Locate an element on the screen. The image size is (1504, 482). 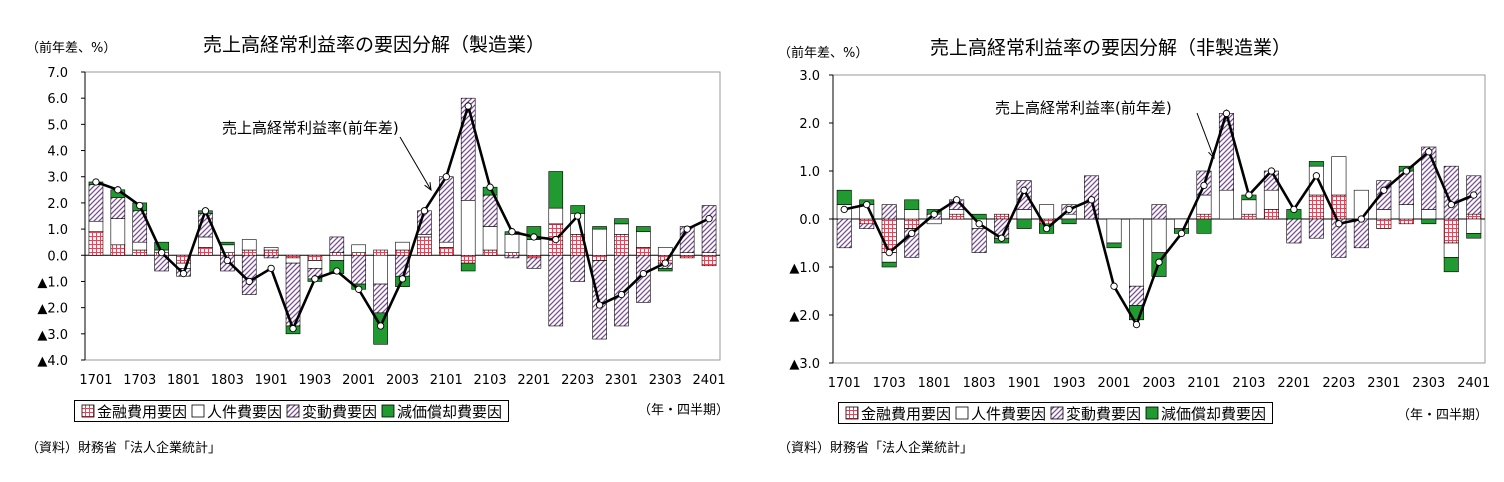
y-axis-unit-label: （前年差、%） is located at coordinates (823, 53).